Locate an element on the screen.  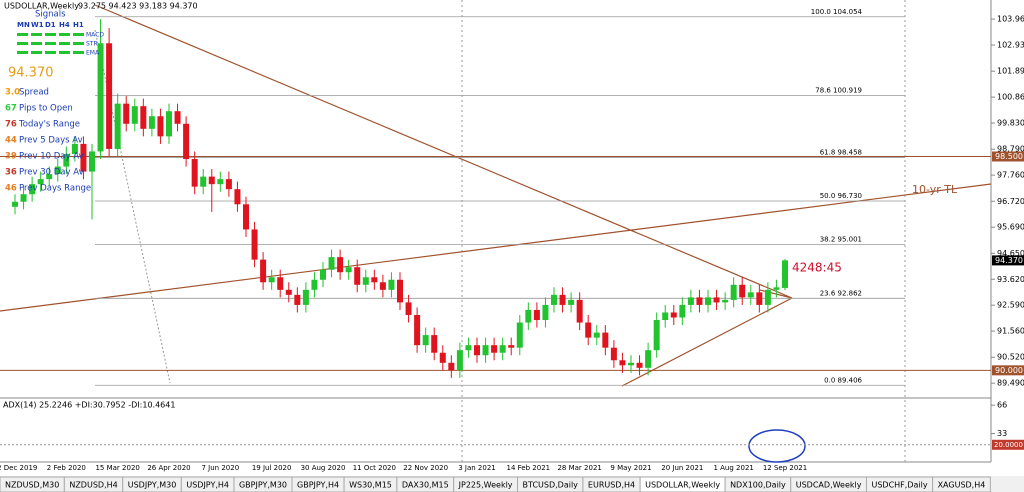
x-tick-label: 14 Feb 2021 is located at coordinates (529, 468).